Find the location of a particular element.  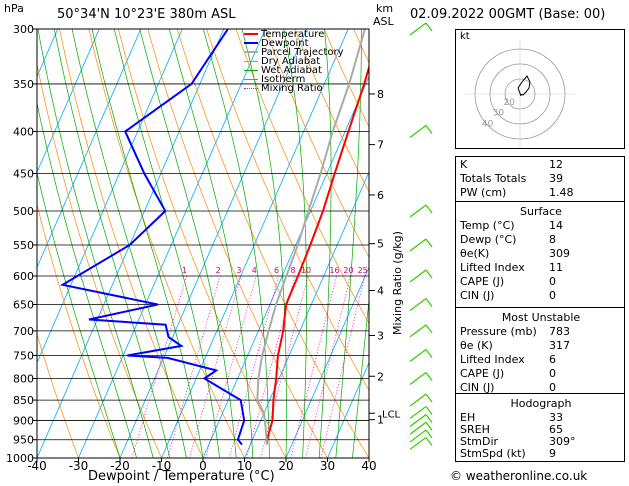

pressure-tick-label: 600 is located at coordinates (23, 276).